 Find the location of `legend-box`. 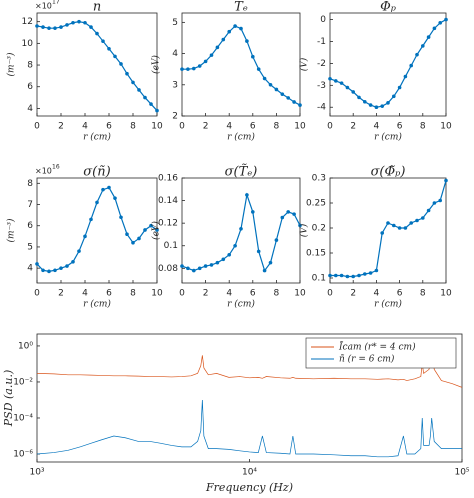

legend-box is located at coordinates (381, 353).